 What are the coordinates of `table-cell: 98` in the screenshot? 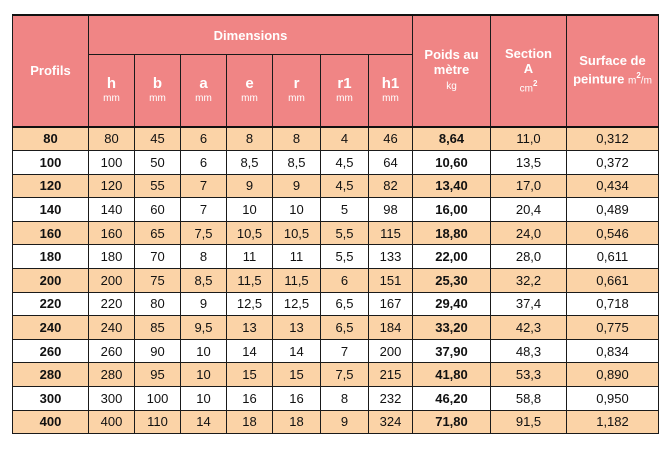 It's located at (390, 209).